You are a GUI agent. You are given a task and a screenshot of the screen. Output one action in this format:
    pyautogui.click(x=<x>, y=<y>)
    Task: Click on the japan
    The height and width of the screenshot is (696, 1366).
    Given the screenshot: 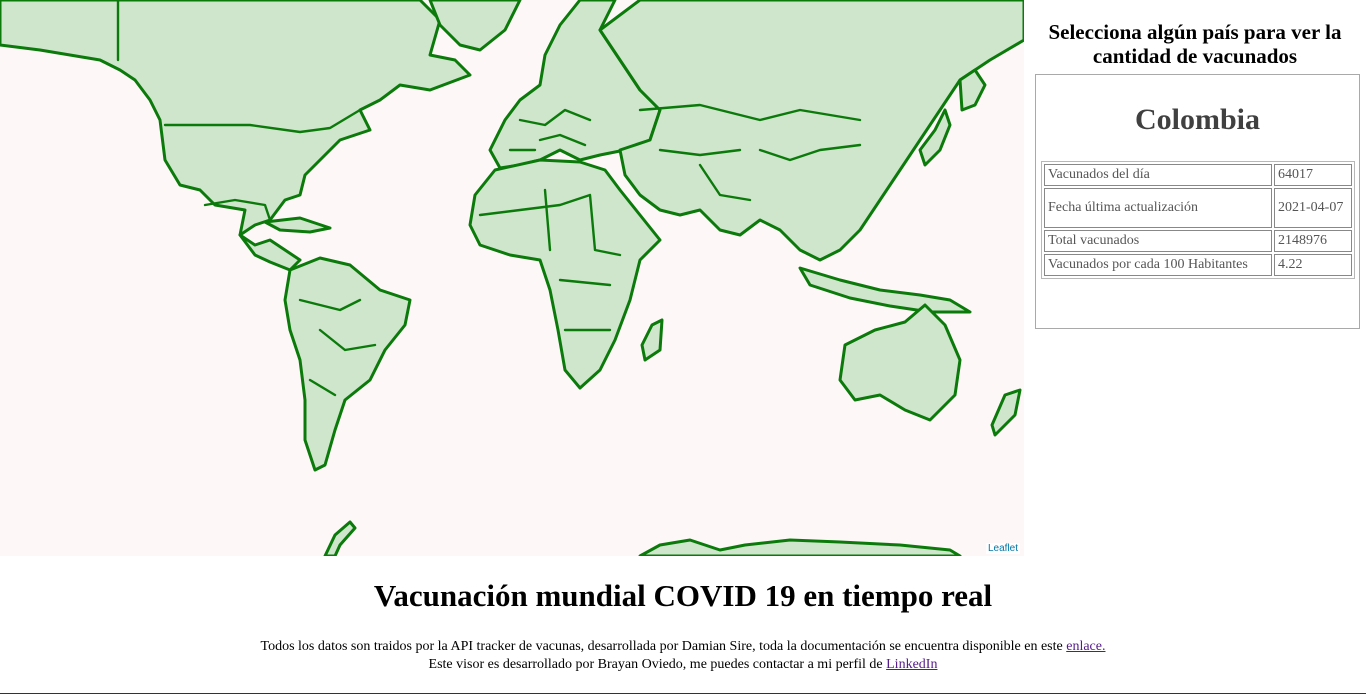 What is the action you would take?
    pyautogui.click(x=935, y=137)
    